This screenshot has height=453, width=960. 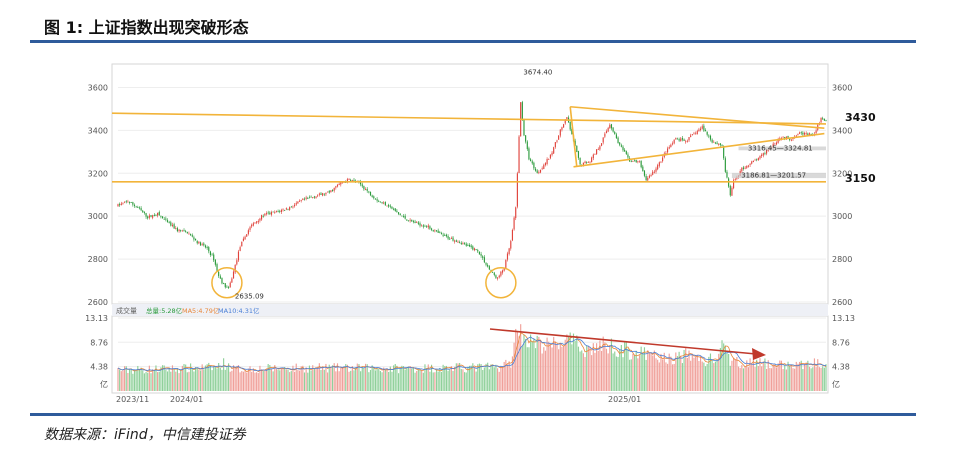 What do you see at coordinates (842, 87) in the screenshot?
I see `price-tick-right: 3600` at bounding box center [842, 87].